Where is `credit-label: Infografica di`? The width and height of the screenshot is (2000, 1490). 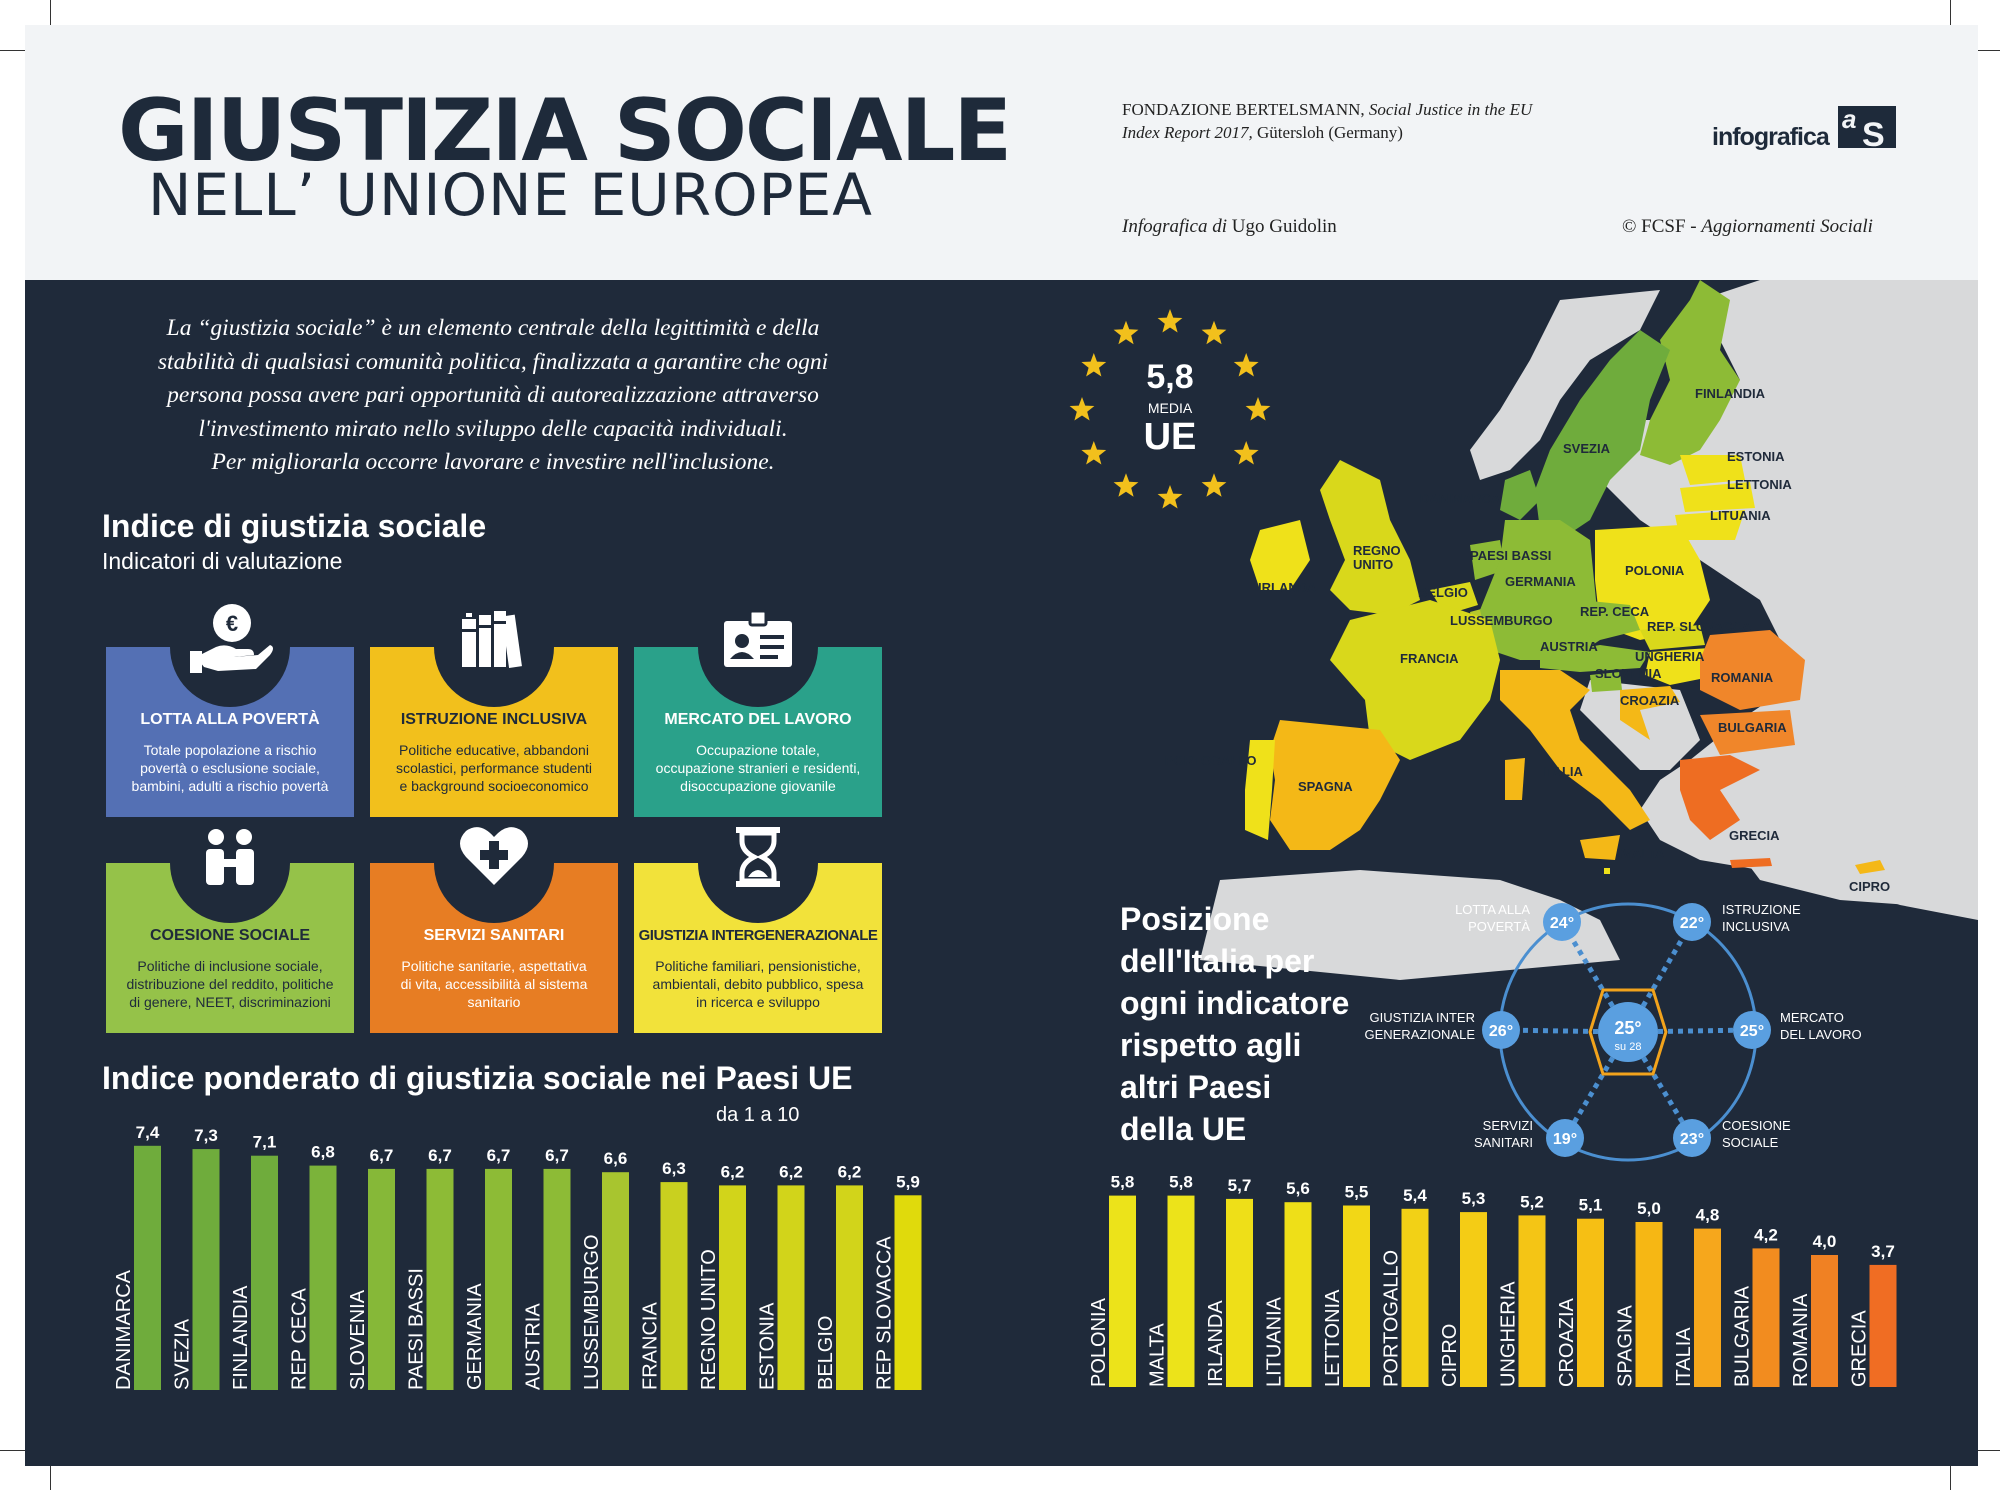
credit-label: Infografica di is located at coordinates (1175, 226).